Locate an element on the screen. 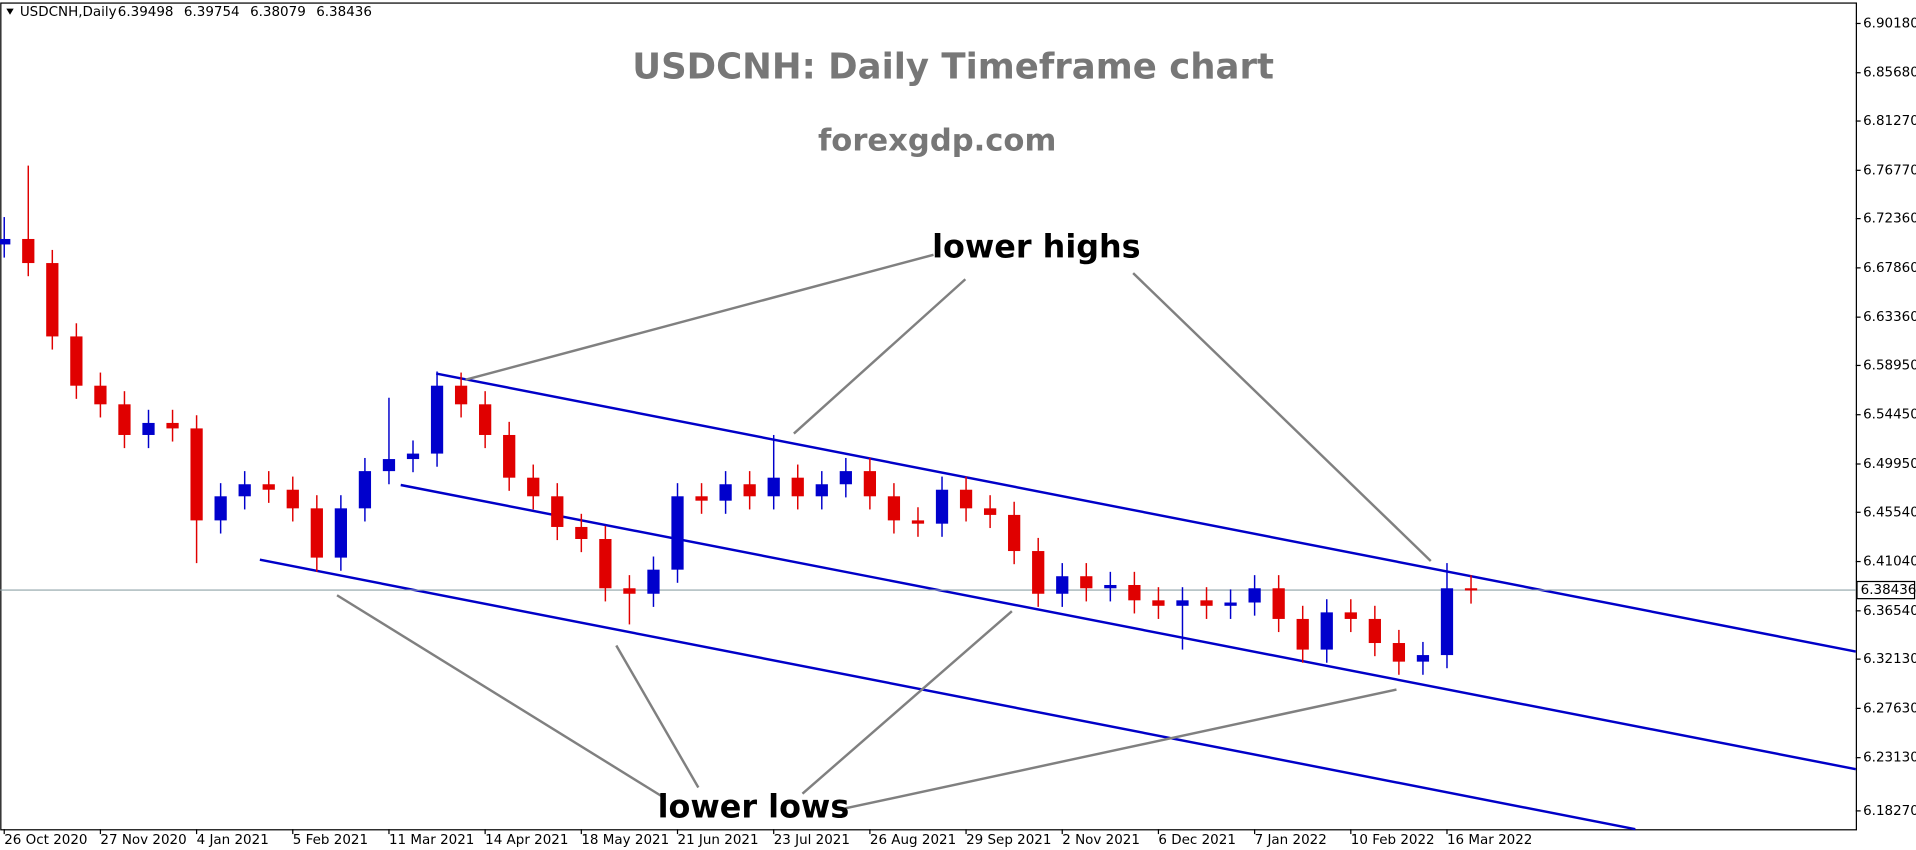 Image resolution: width=1916 pixels, height=850 pixels. y-tick-label: 6.32130 is located at coordinates (1889, 659).